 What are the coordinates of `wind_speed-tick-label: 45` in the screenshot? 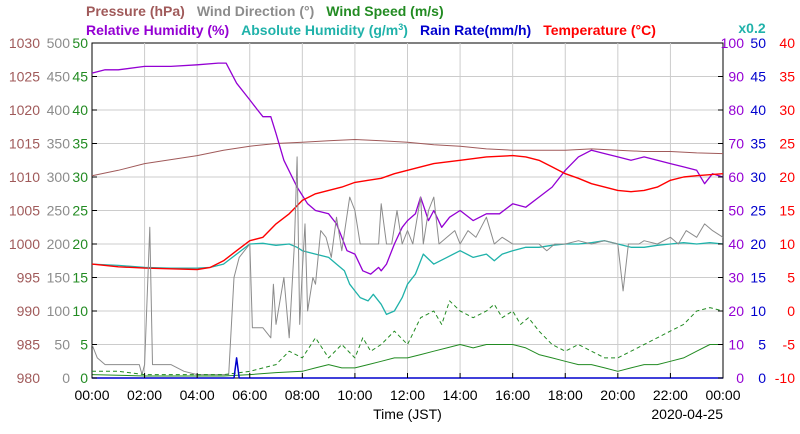 It's located at (80, 77).